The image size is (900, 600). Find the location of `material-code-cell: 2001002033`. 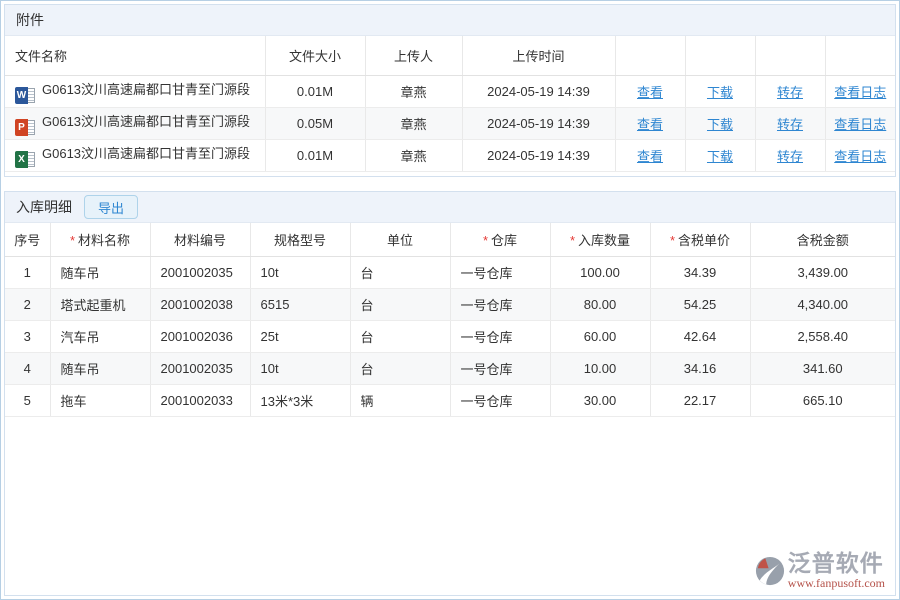

material-code-cell: 2001002033 is located at coordinates (200, 400).